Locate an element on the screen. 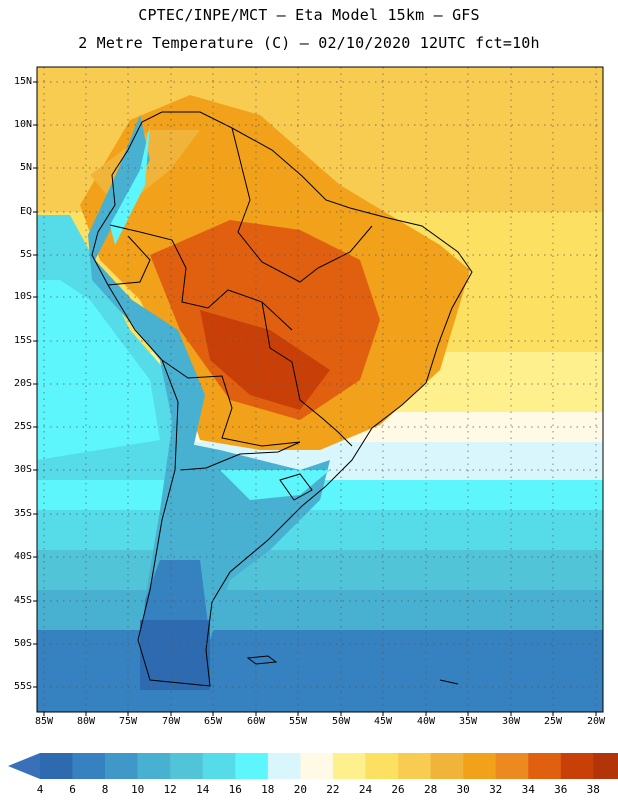  colorbar-label: 8 is located at coordinates (105, 789).